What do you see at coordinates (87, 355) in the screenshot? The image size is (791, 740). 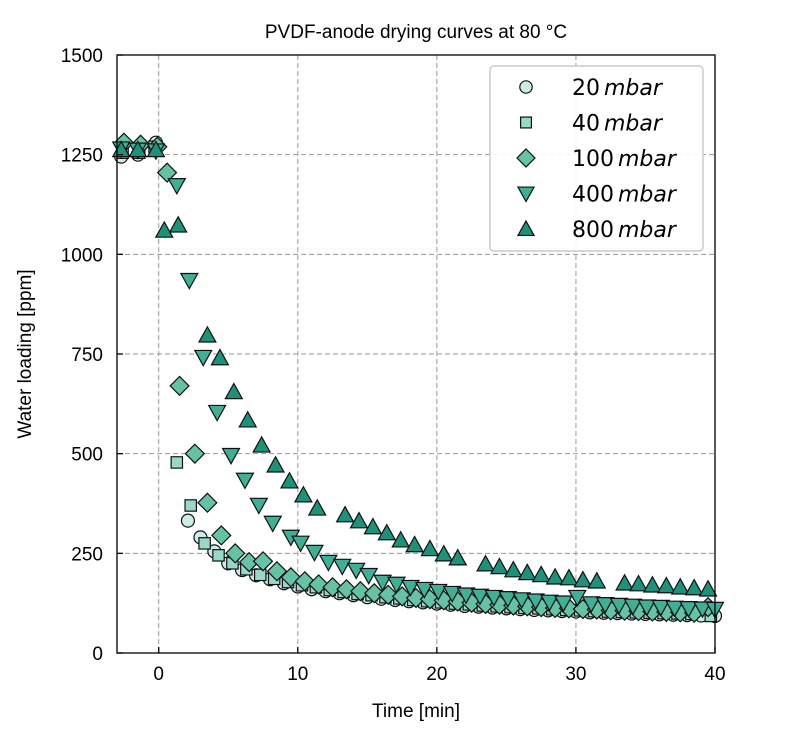 I see `y-tick-label: 750` at bounding box center [87, 355].